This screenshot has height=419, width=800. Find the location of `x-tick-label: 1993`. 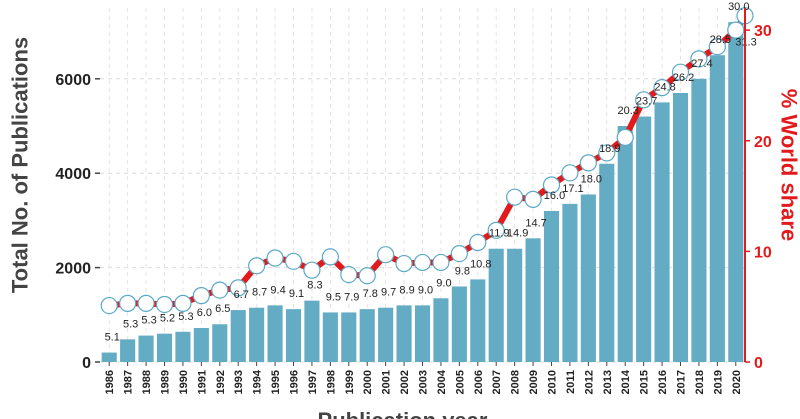

x-tick-label: 1993 is located at coordinates (239, 382).